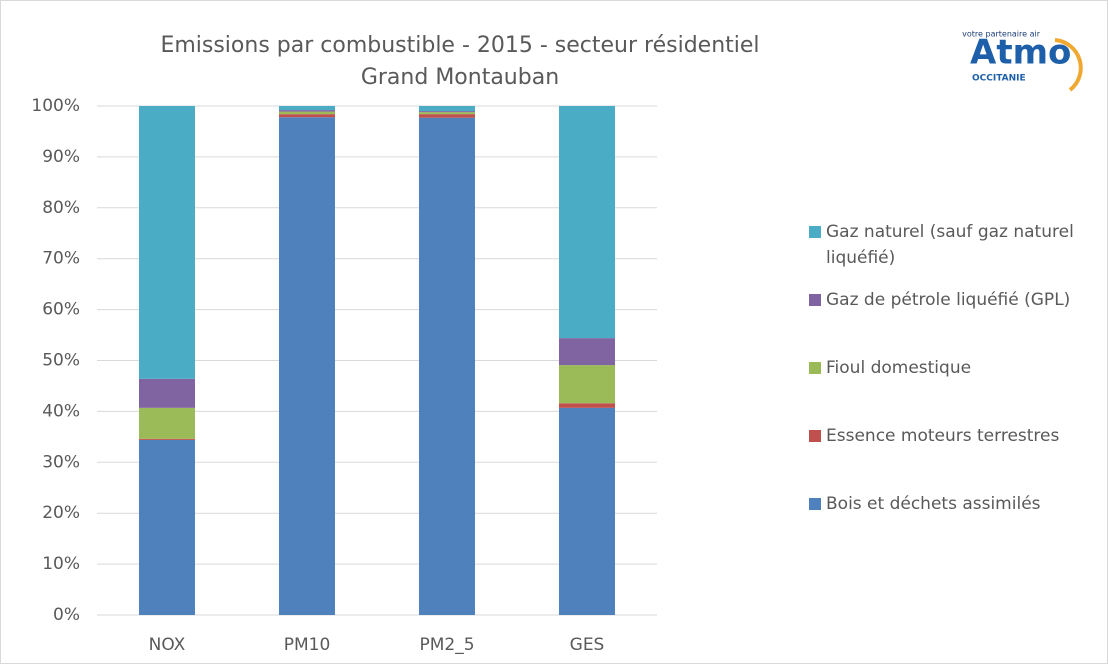  I want to click on logo: votre partenaire air Atmo OCCITANIE, so click(1022, 61).